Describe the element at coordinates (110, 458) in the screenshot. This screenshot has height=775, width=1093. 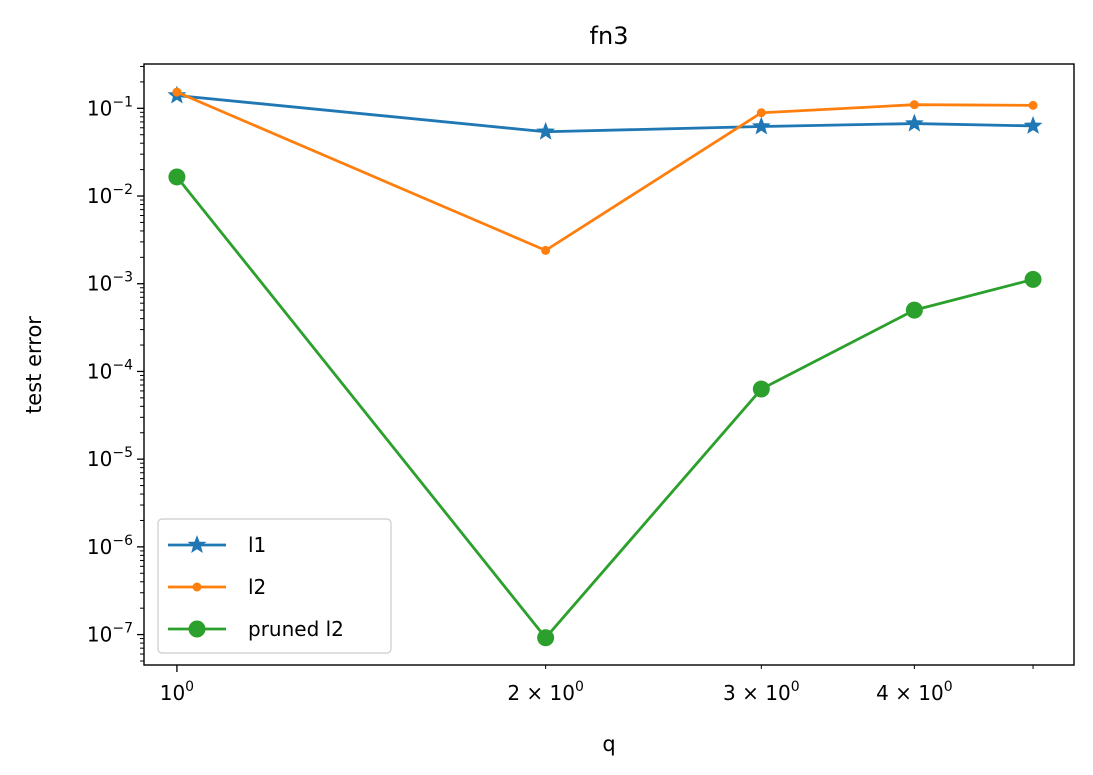
I see `y-tick-label: 10⁻⁵` at that location.